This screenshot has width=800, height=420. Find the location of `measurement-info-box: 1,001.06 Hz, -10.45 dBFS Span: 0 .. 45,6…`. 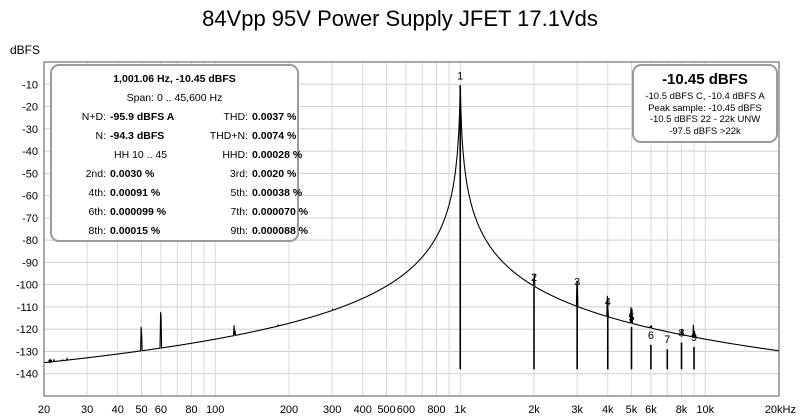

measurement-info-box: 1,001.06 Hz, -10.45 dBFS Span: 0 .. 45,6… is located at coordinates (179, 153).